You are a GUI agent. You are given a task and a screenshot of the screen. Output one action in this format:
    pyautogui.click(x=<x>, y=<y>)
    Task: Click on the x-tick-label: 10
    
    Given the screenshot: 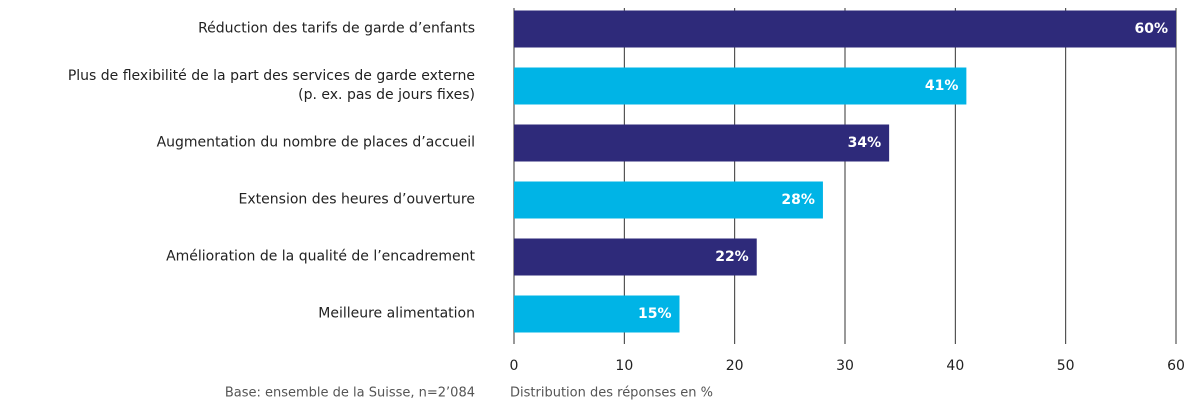 What is the action you would take?
    pyautogui.click(x=624, y=366)
    